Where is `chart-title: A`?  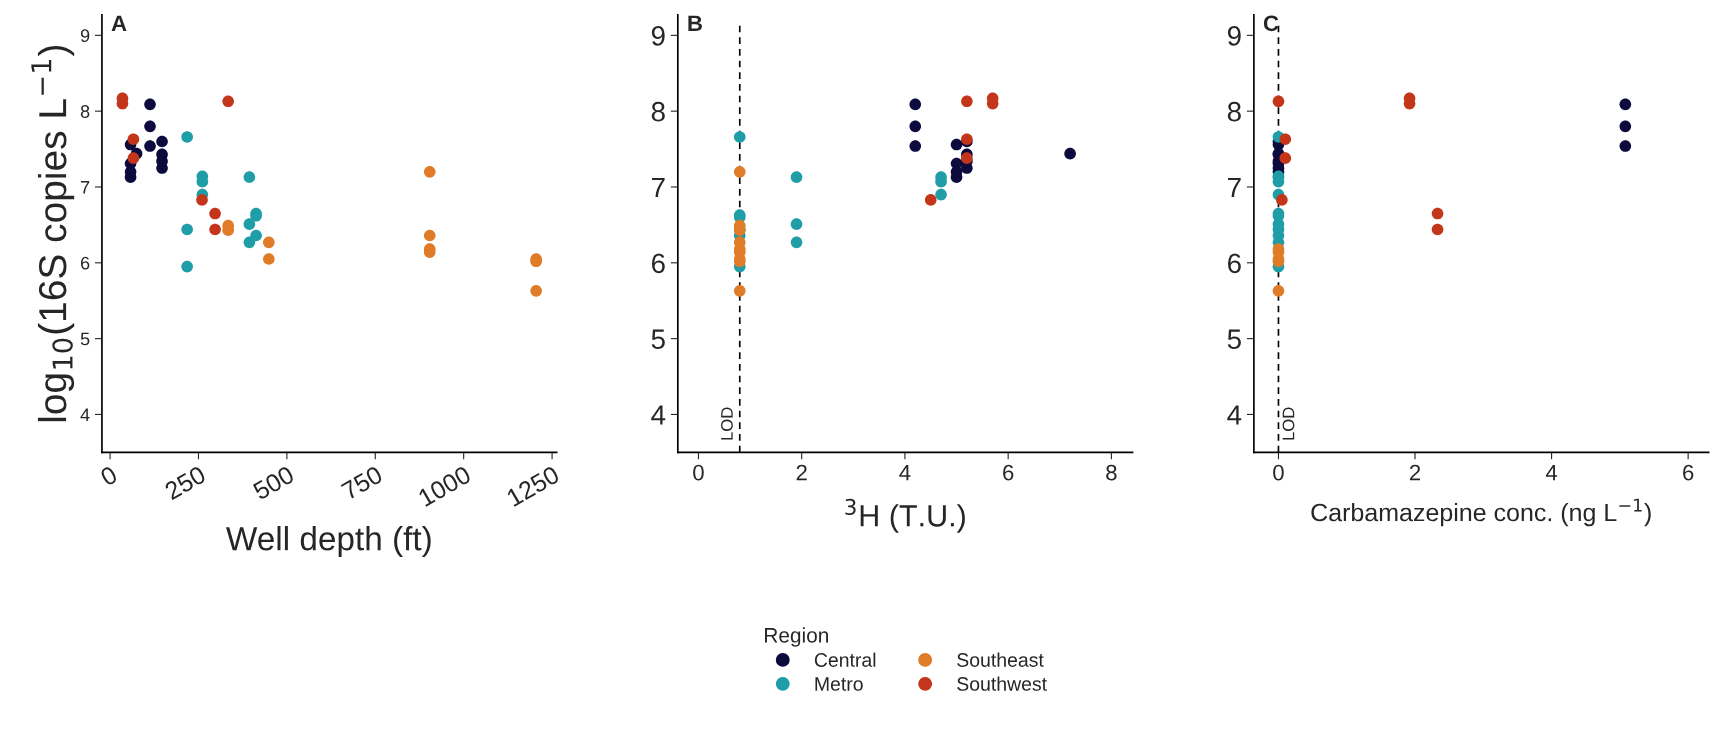 chart-title: A is located at coordinates (119, 23).